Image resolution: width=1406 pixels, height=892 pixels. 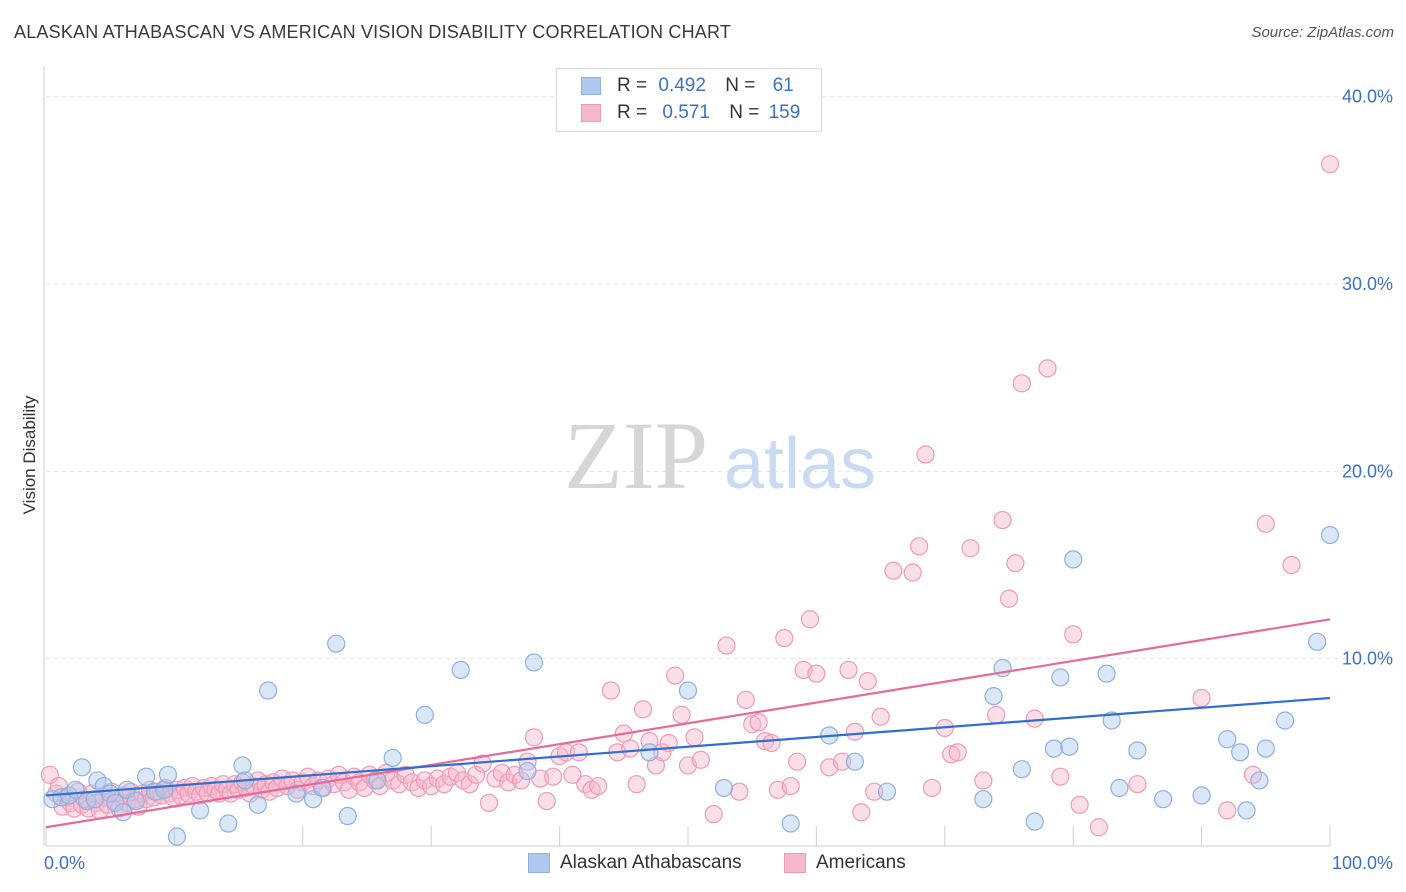 I want to click on y-tick-label: 20.0%, so click(x=1367, y=471).